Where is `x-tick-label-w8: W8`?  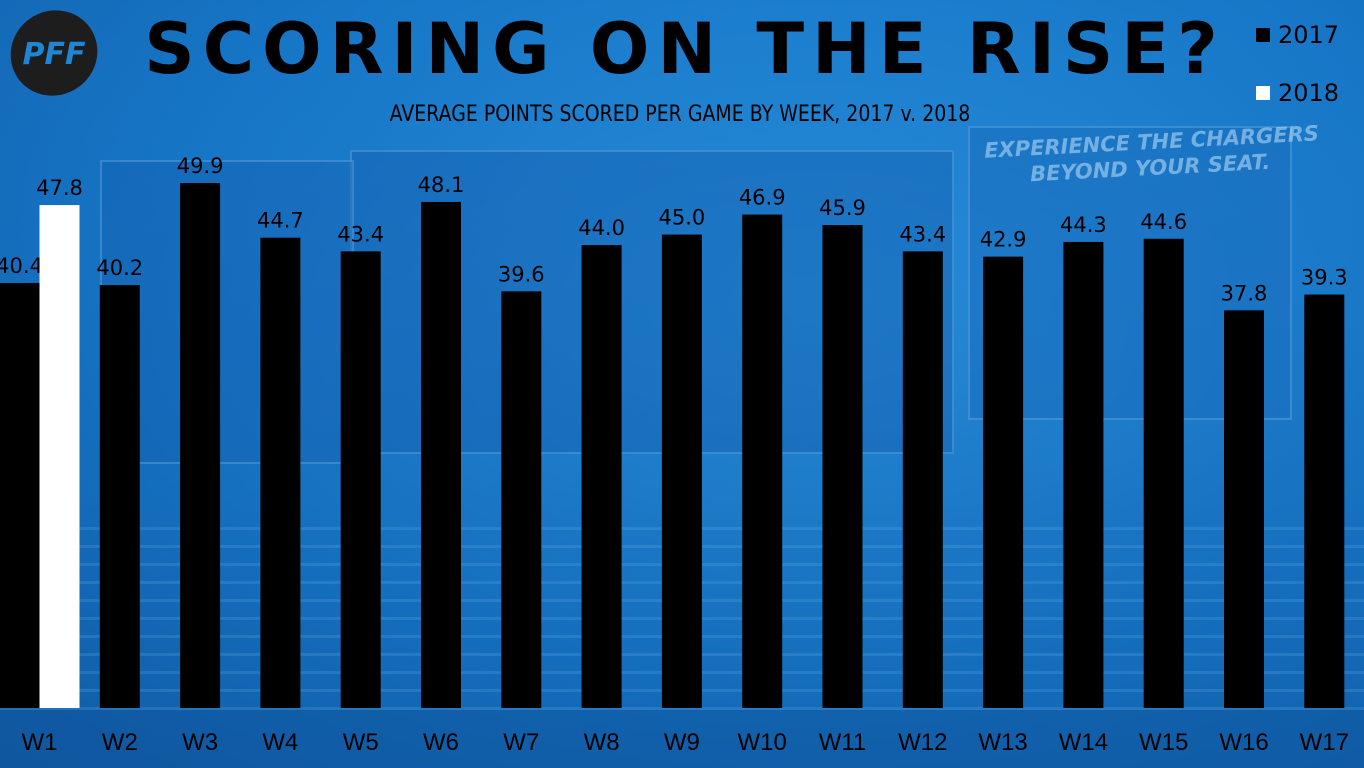 x-tick-label-w8: W8 is located at coordinates (602, 742).